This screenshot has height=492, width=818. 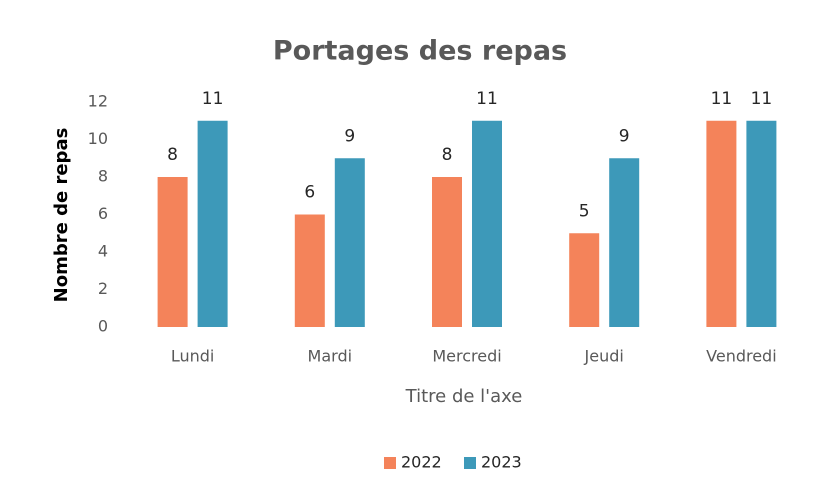 What do you see at coordinates (421, 462) in the screenshot?
I see `legend-label: 2022` at bounding box center [421, 462].